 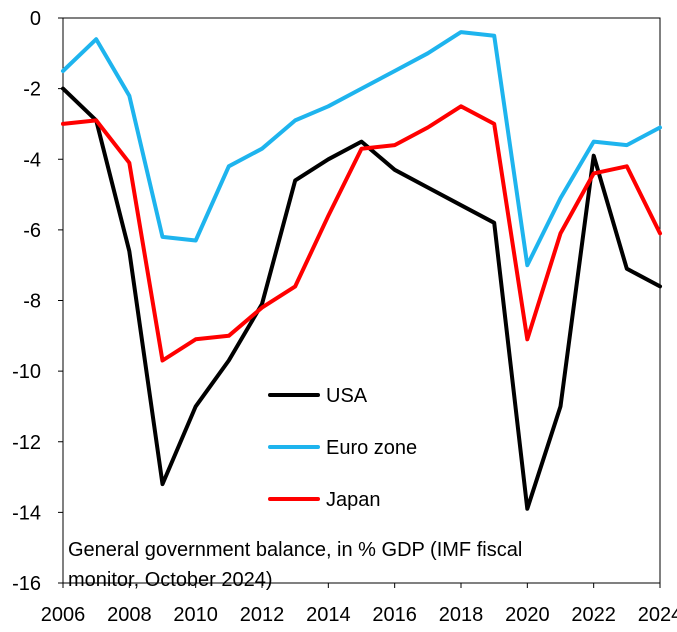 What do you see at coordinates (63, 615) in the screenshot?
I see `x-tick-label: 2006` at bounding box center [63, 615].